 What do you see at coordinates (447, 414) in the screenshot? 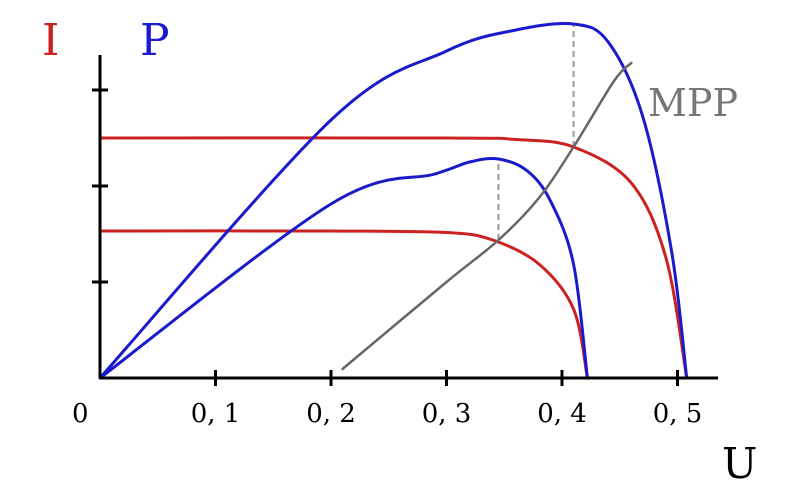
I see `x-tick-label: 0, 3` at bounding box center [447, 414].